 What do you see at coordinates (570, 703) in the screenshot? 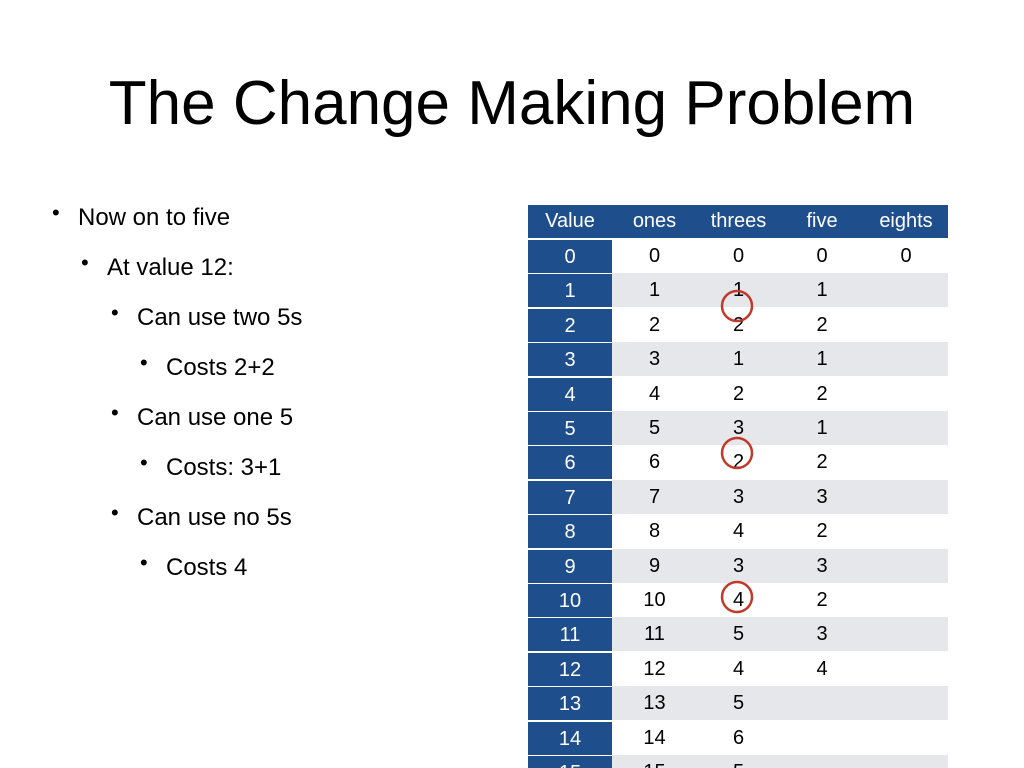
I see `row-label: 13` at bounding box center [570, 703].